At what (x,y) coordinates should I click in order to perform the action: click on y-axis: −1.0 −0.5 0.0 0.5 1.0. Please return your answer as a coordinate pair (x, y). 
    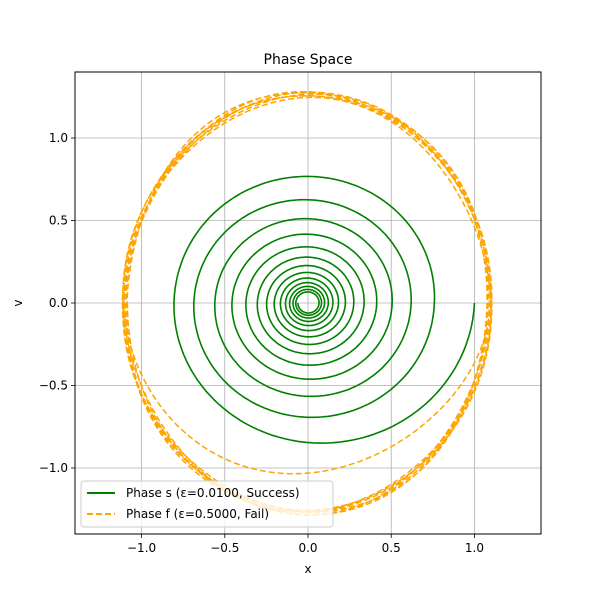
    Looking at the image, I should click on (57, 303).